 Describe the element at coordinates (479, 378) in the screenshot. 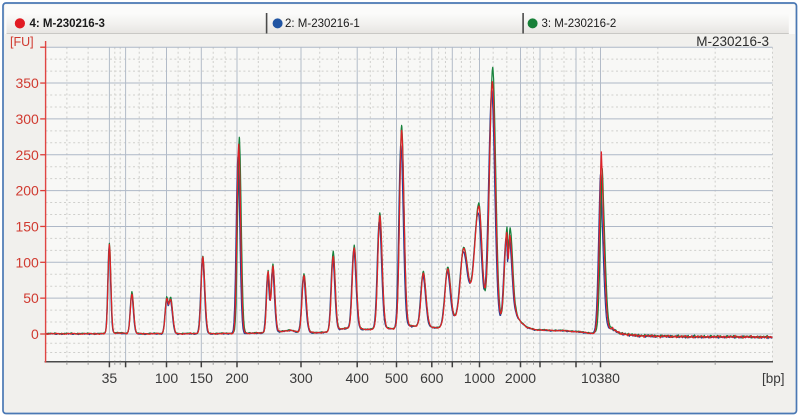

I see `svg-text: 1000` at that location.